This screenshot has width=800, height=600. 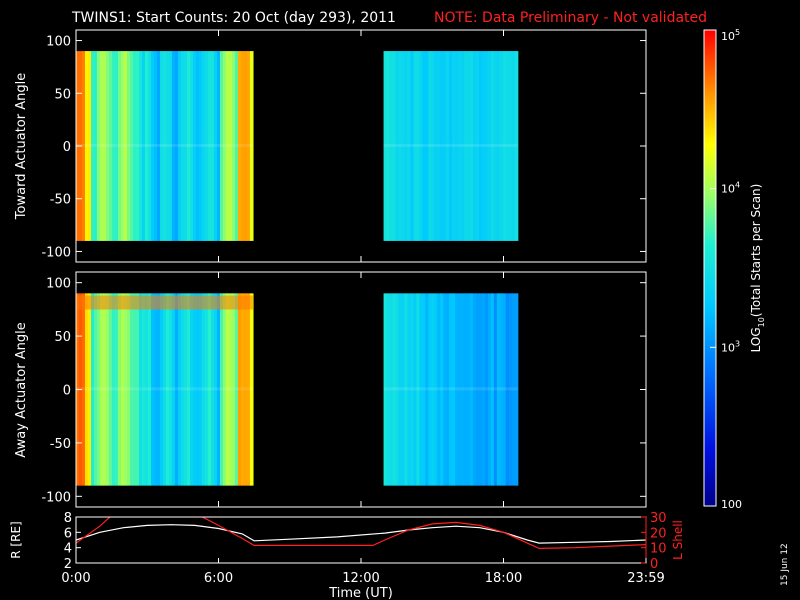 What do you see at coordinates (58, 284) in the screenshot?
I see `away-ytick-label: 100` at bounding box center [58, 284].